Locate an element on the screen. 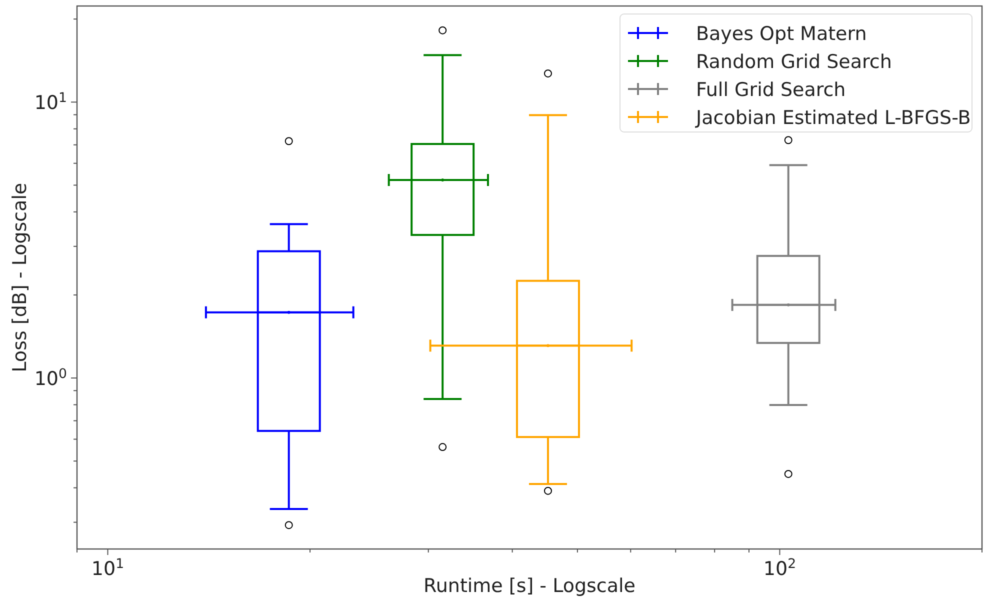 This screenshot has width=989, height=602. y-axis-title: Loss [dB] - Logscale is located at coordinates (20, 277).